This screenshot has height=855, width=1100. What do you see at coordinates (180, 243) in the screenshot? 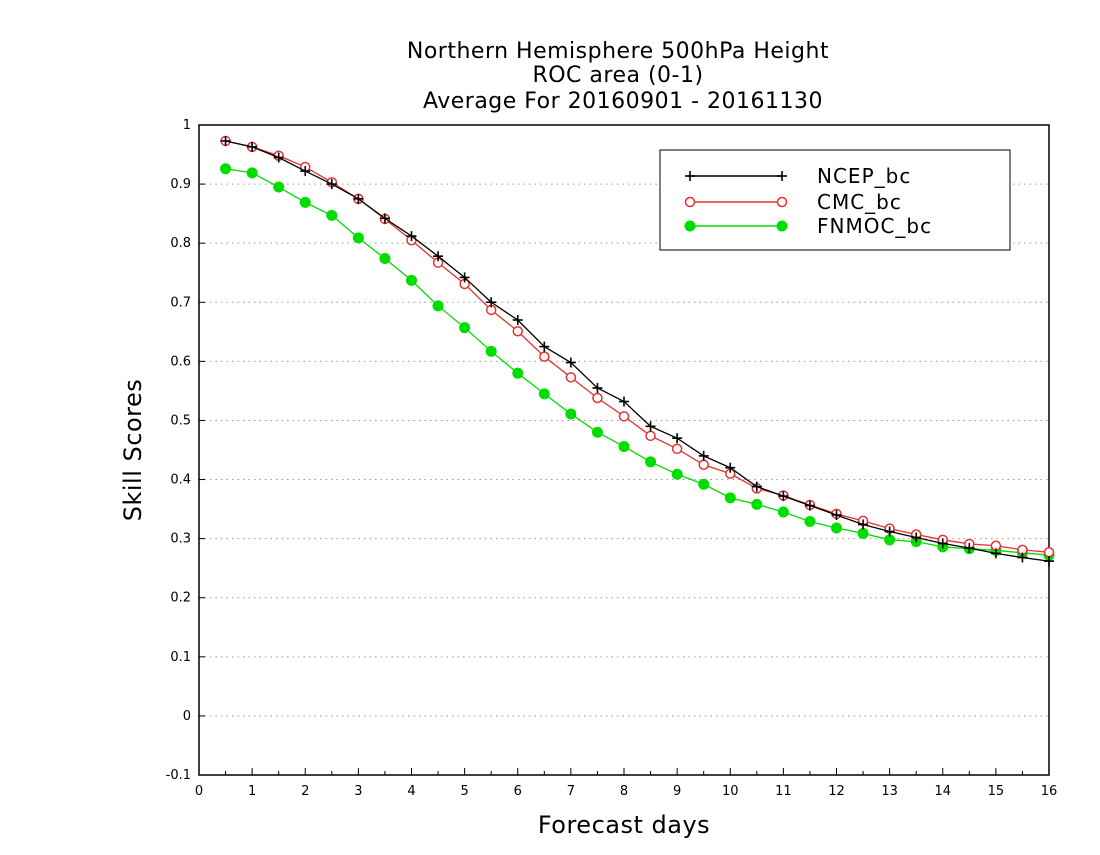
I see `y-tick-label: 0.8` at bounding box center [180, 243].